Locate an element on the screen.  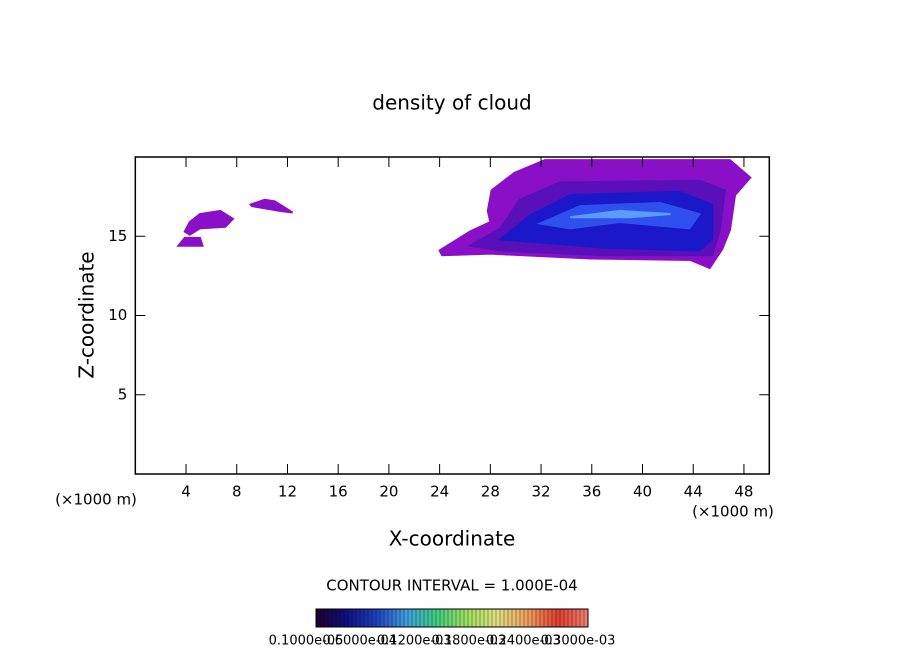
colorbar is located at coordinates (452, 618).